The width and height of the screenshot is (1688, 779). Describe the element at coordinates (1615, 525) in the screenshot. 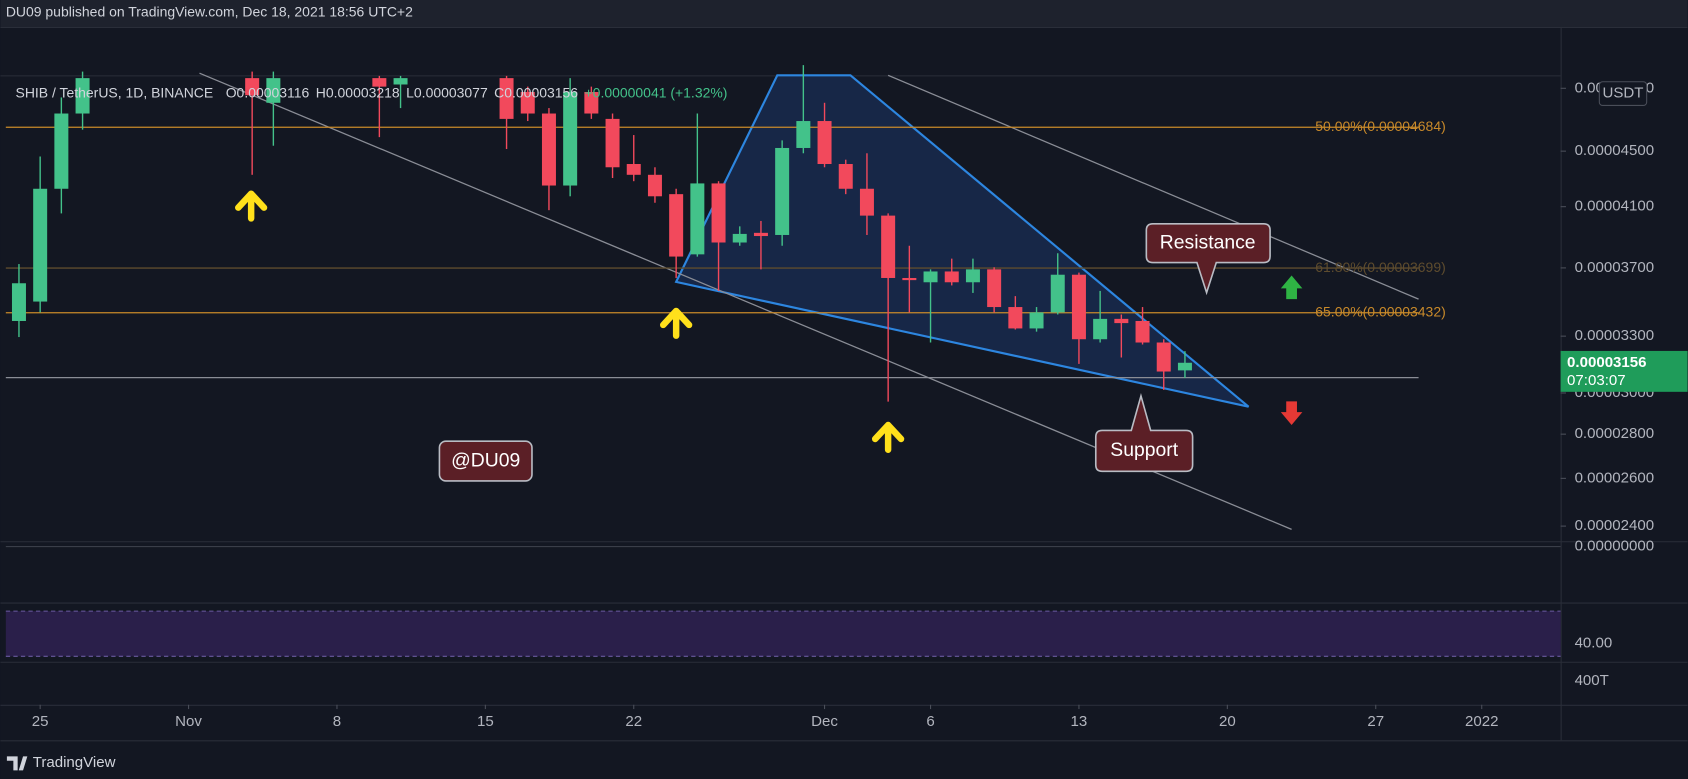

I see `y-tick-label: 0.00002400` at that location.